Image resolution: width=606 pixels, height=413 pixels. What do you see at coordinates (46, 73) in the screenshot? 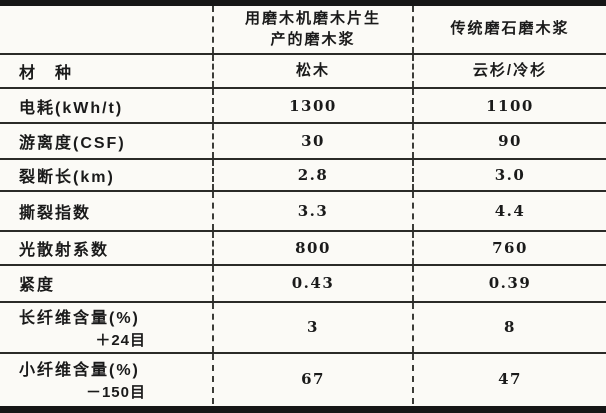
I see `row-label: 材 种` at bounding box center [46, 73].